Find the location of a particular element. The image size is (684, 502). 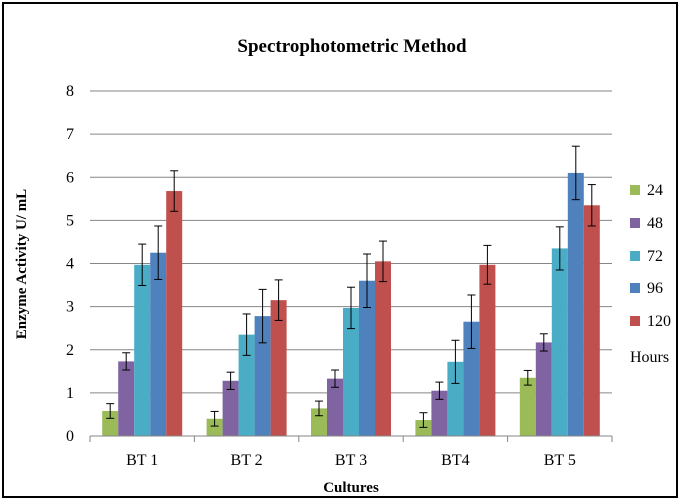

bar-bt4-48h is located at coordinates (439, 413).